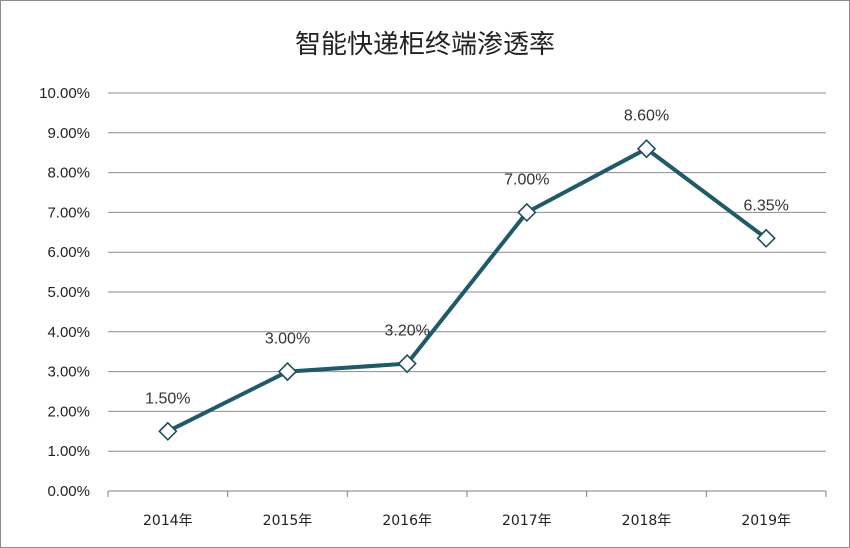 This screenshot has width=850, height=548. Describe the element at coordinates (68, 212) in the screenshot. I see `y-tick-label: 7.00%` at that location.